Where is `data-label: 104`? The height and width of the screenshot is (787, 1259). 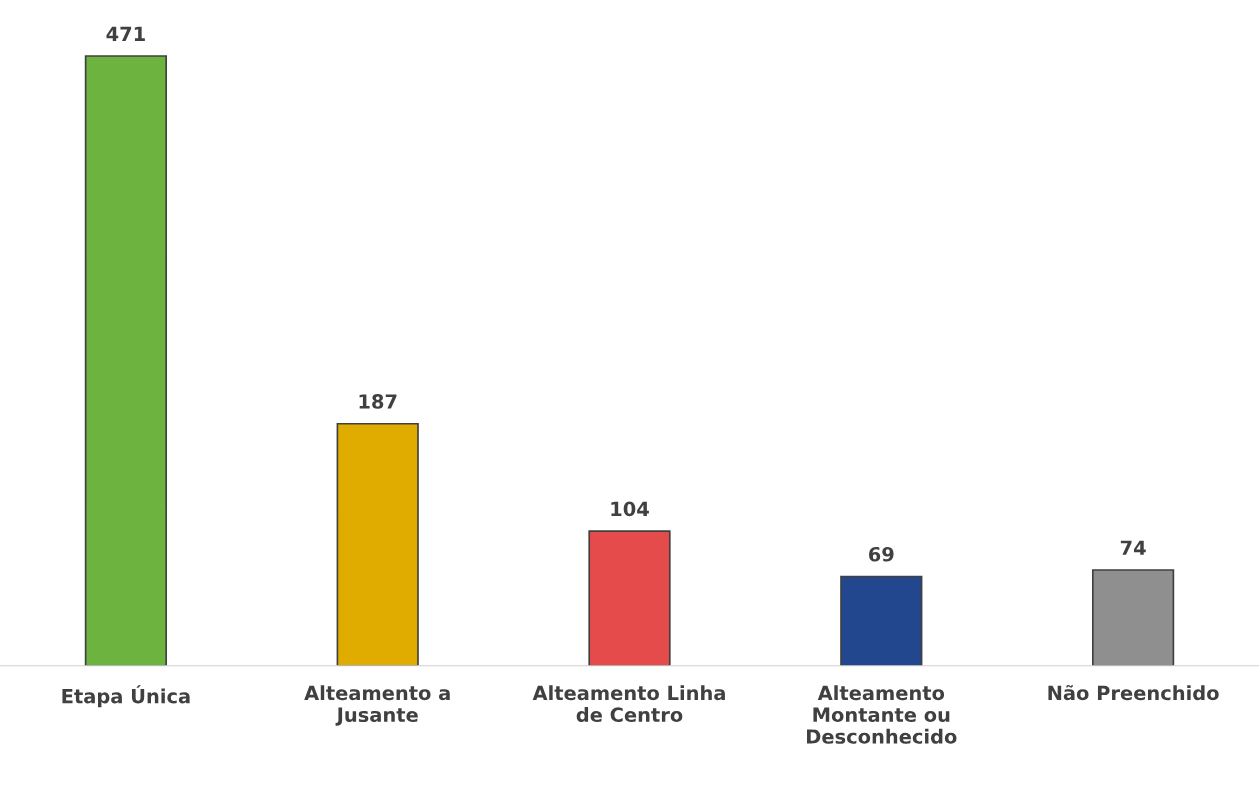 data-label: 104 is located at coordinates (630, 509).